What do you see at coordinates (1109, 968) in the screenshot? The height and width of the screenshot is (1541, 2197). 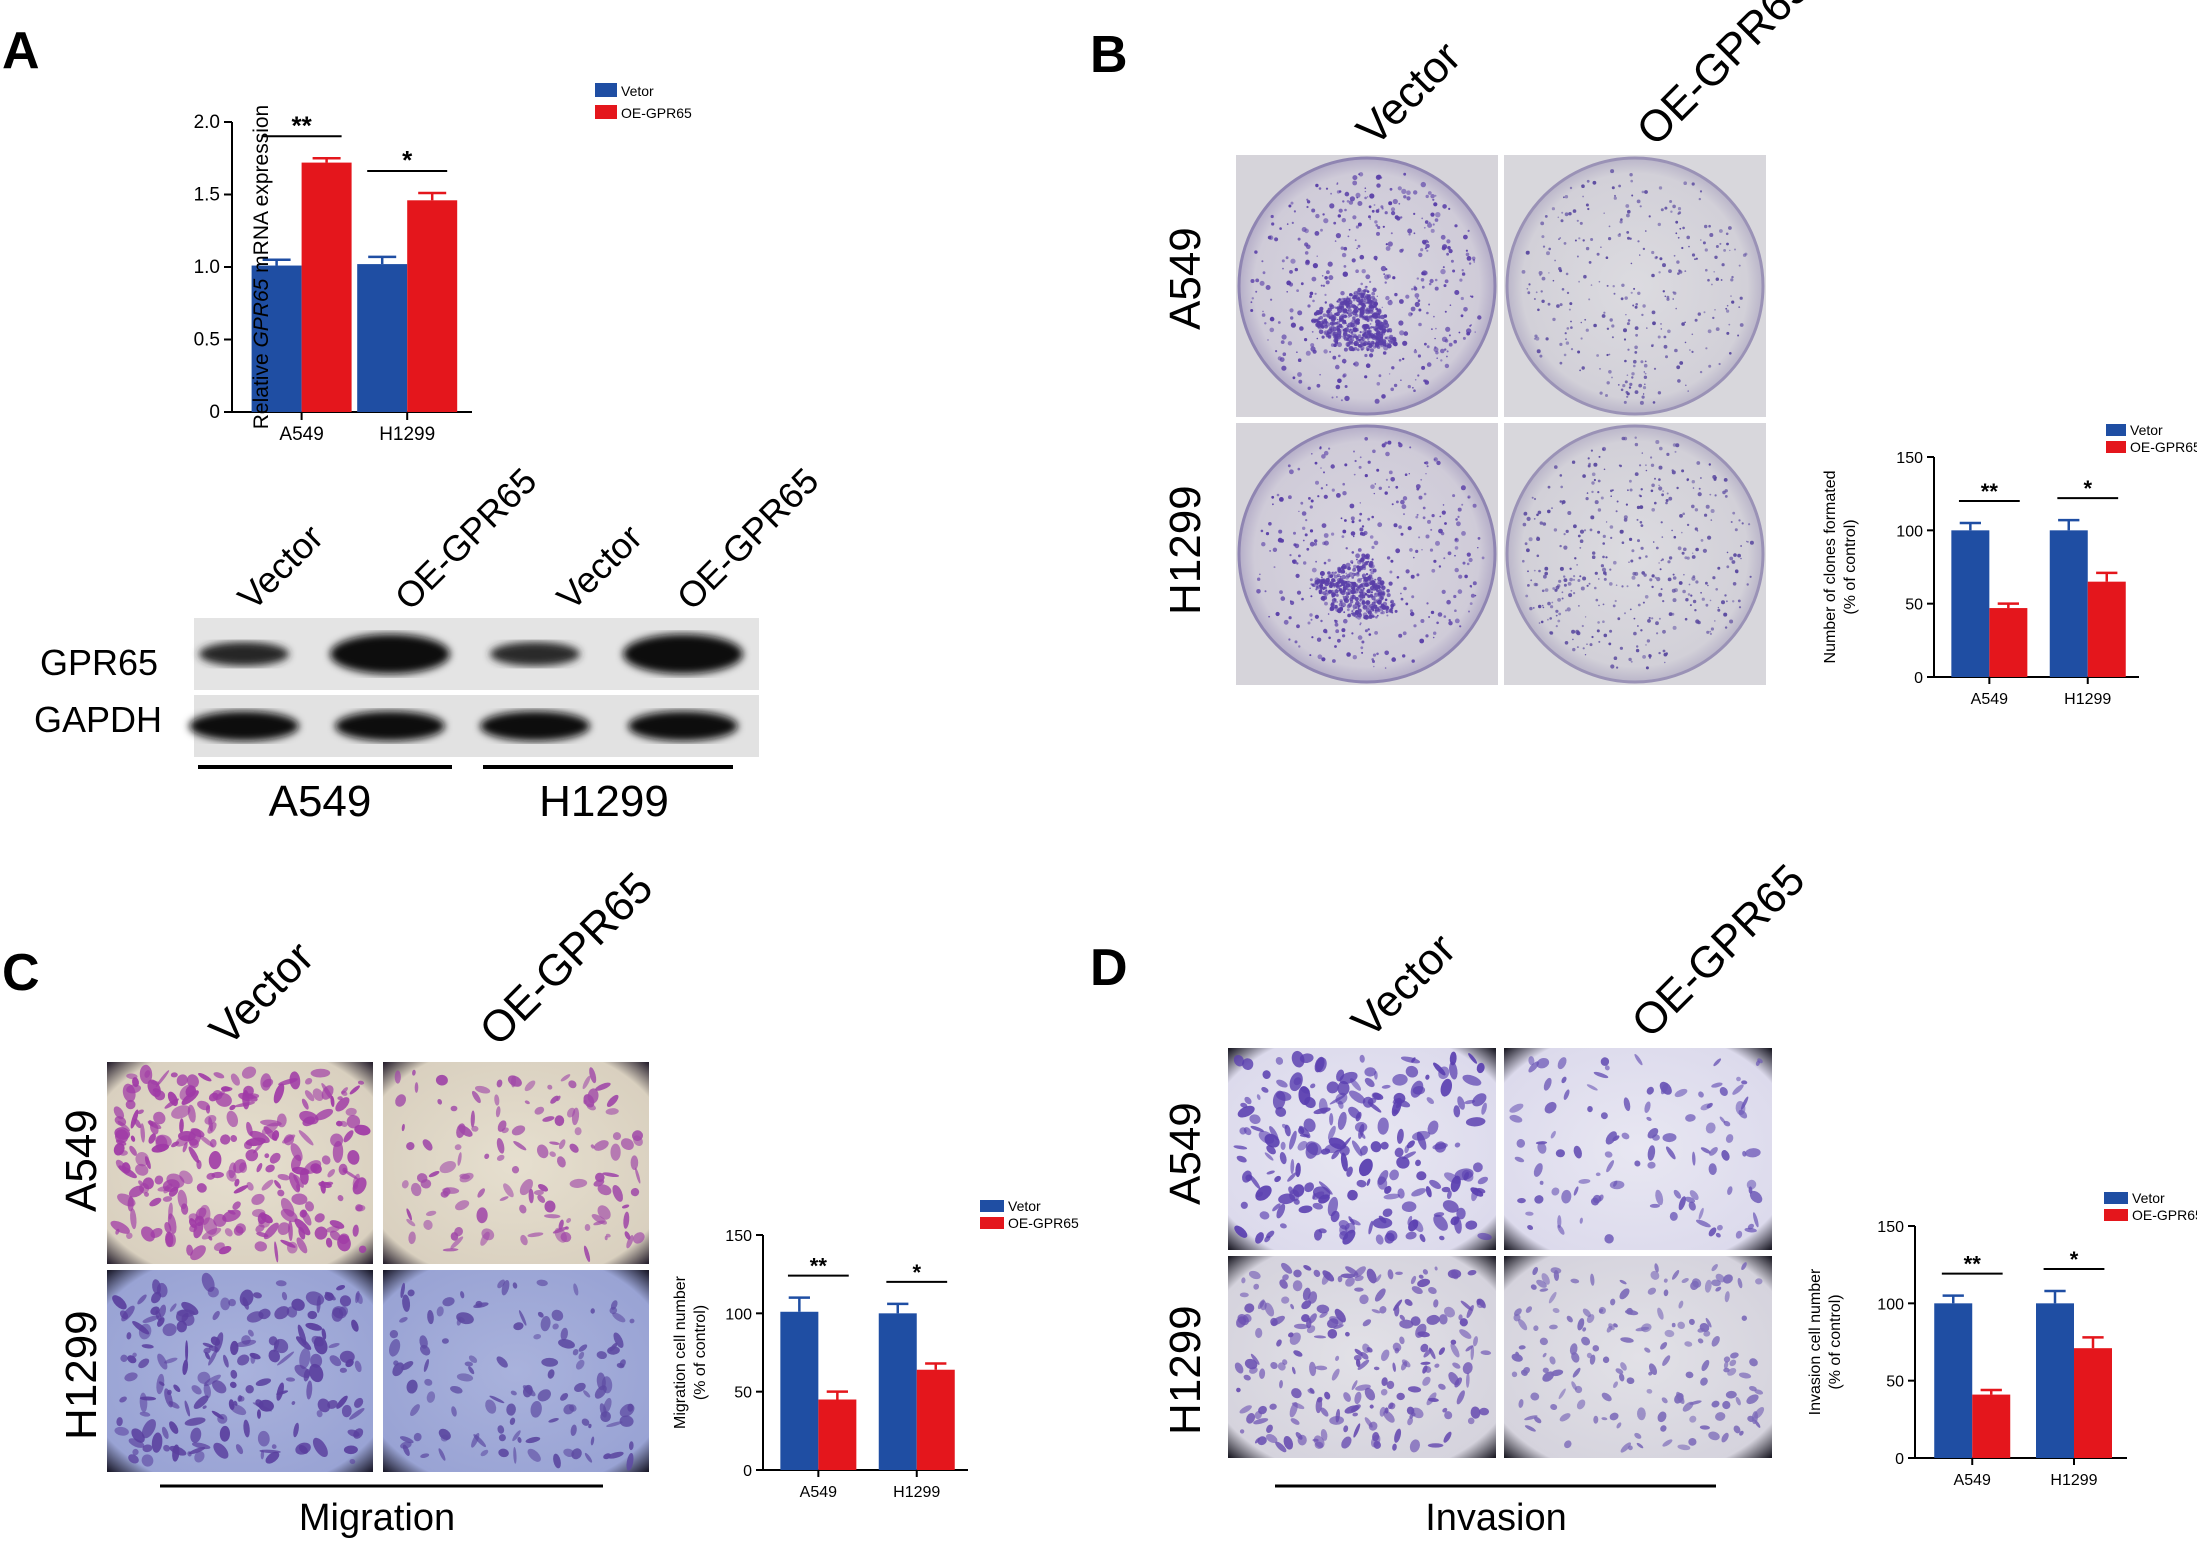 I see `panel-label-d: D` at bounding box center [1109, 968].